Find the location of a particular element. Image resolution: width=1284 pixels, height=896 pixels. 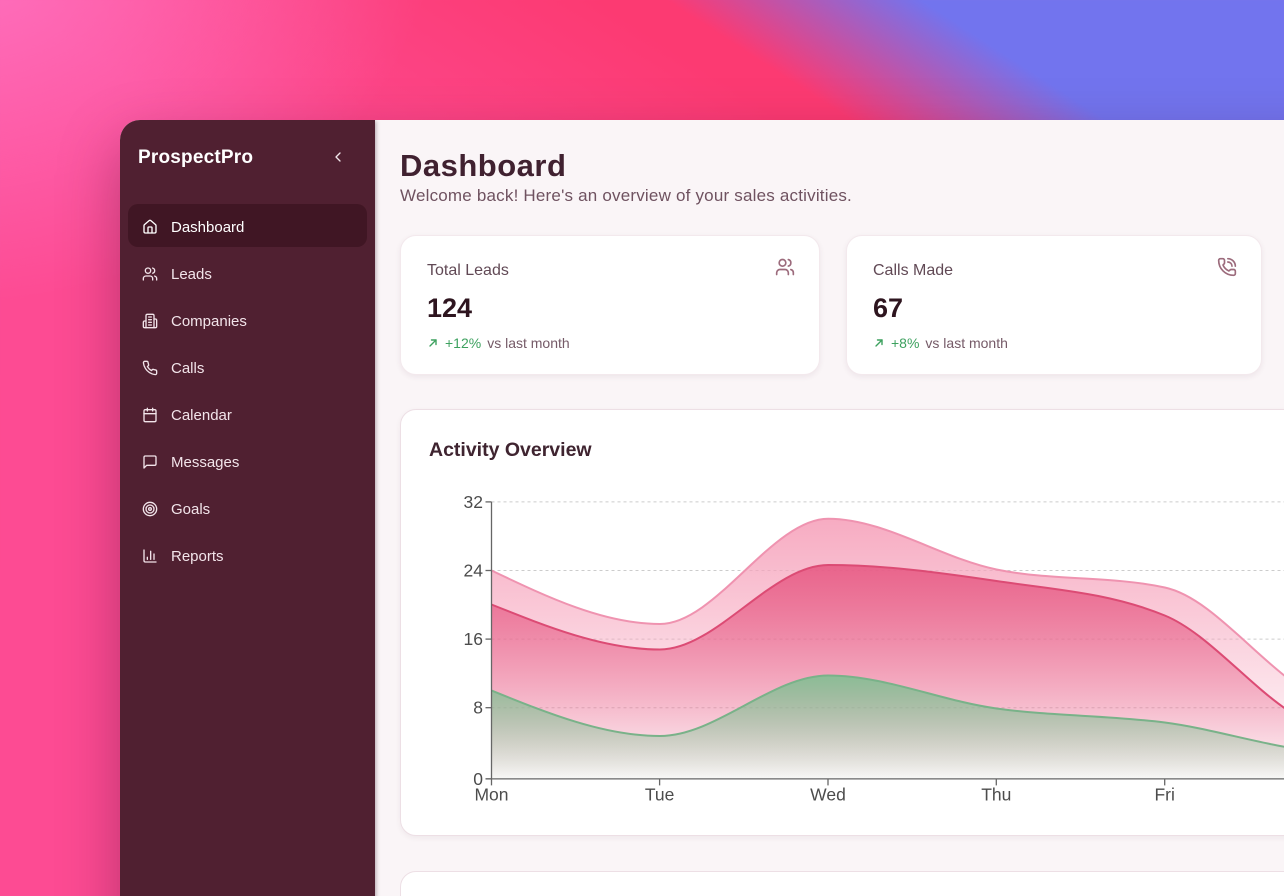

svg-text: 24 is located at coordinates (474, 571).